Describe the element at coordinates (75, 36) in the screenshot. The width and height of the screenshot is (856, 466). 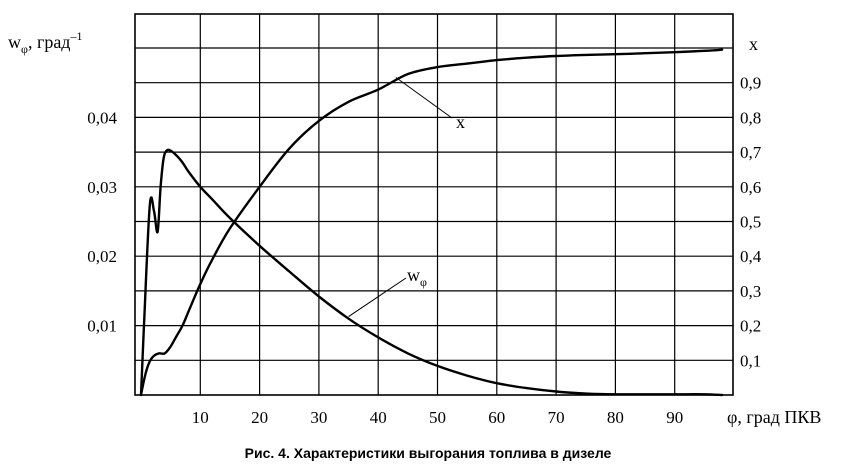
I see `y-axis-label-left-sup: –1` at that location.